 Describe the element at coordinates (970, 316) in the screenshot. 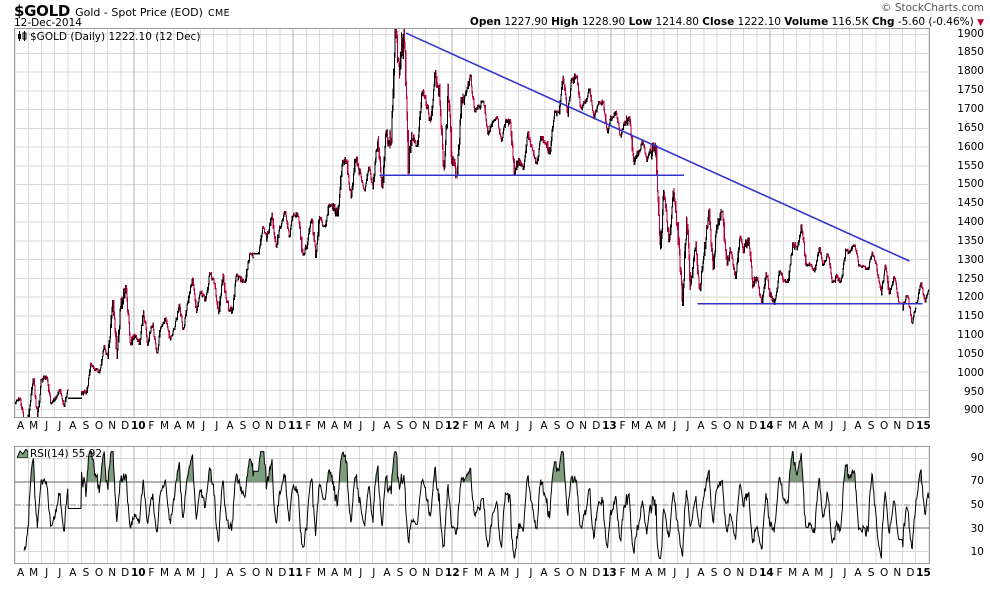

I see `price-y-tick: 1150` at that location.